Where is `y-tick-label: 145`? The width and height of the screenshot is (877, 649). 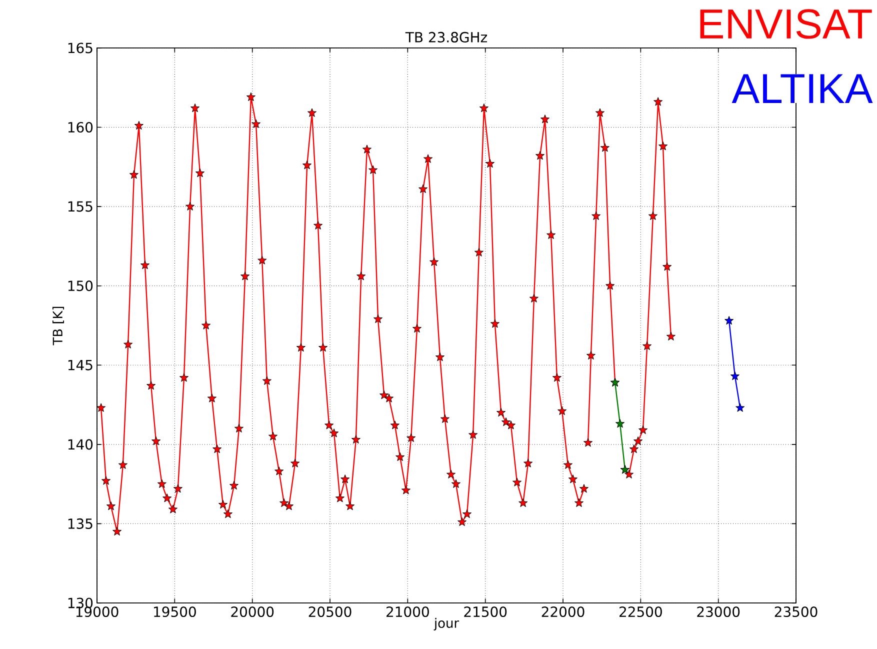
y-tick-label: 145 is located at coordinates (80, 365).